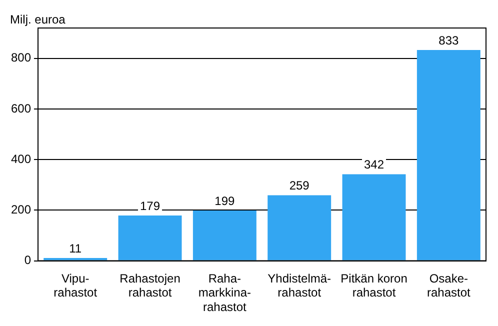 The width and height of the screenshot is (498, 326). Describe the element at coordinates (76, 285) in the screenshot. I see `x-tick-label: Vipu- rahastot` at that location.